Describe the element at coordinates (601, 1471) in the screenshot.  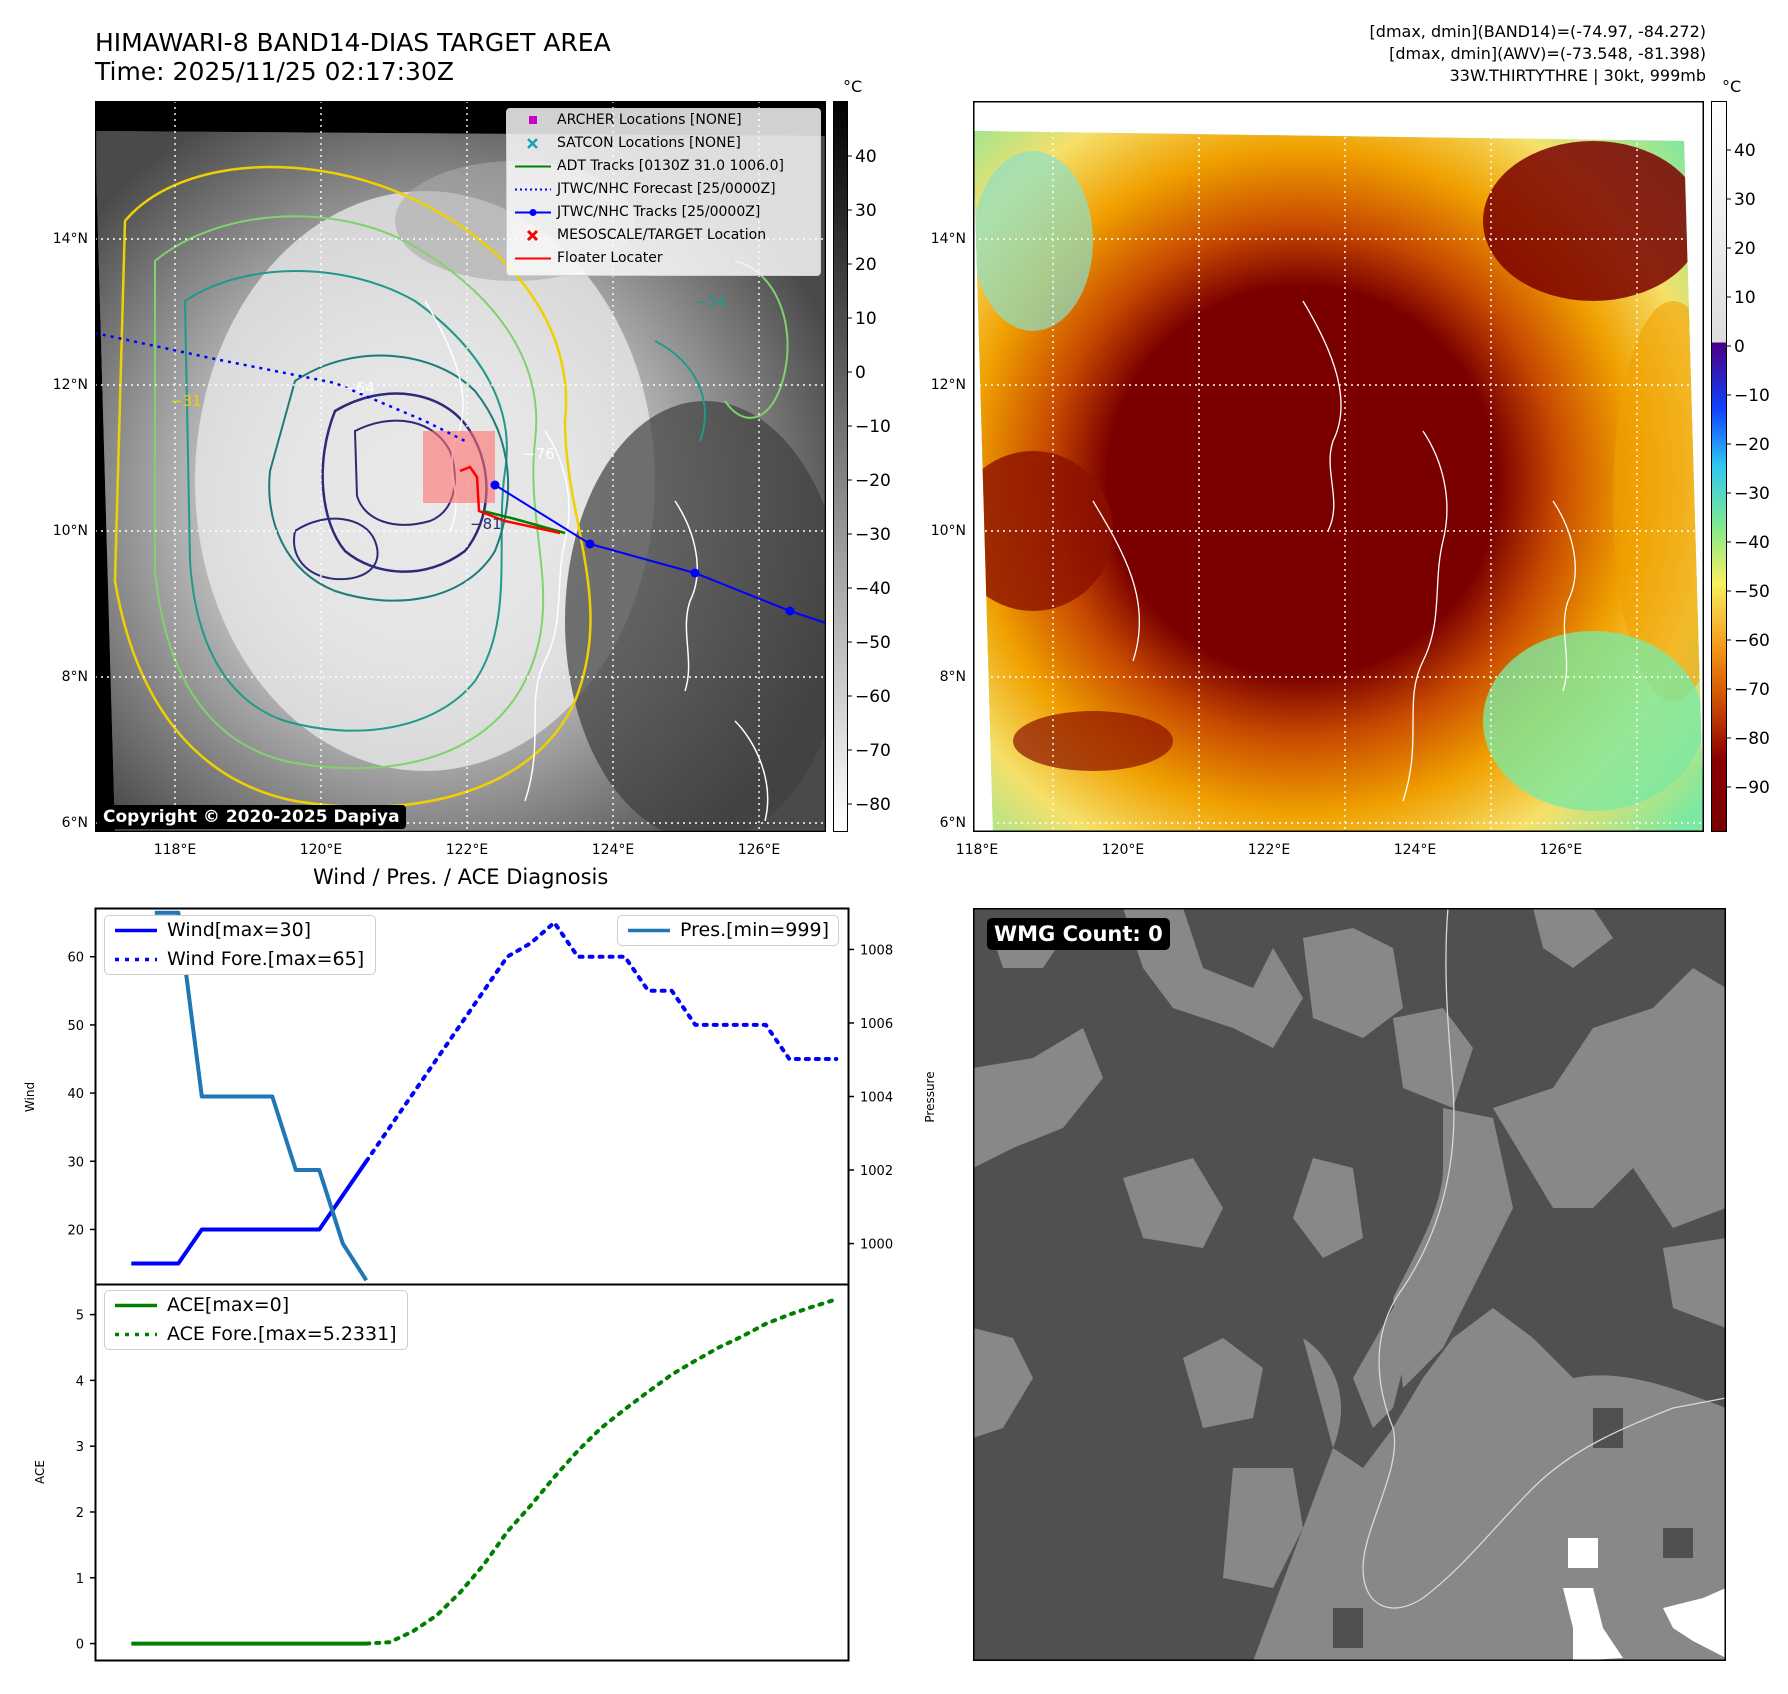
I see `ace-dotted-line` at that location.